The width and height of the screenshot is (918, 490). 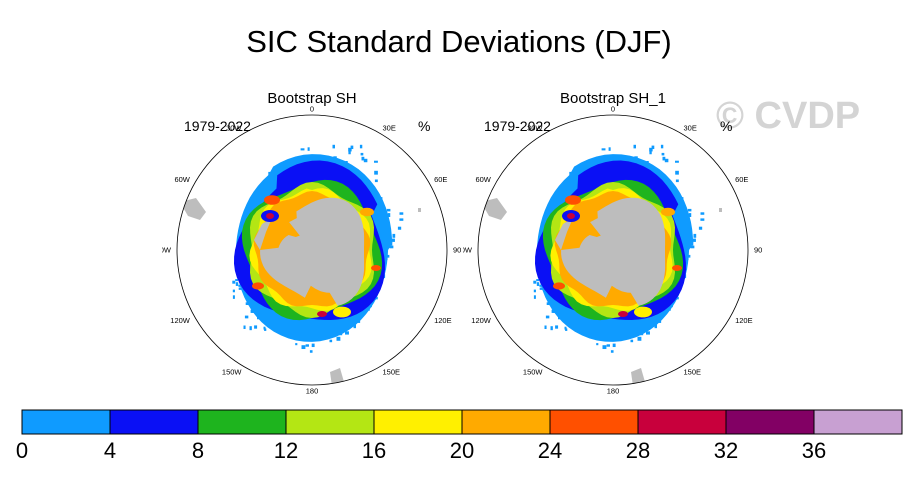 What do you see at coordinates (744, 320) in the screenshot?
I see `longitude-label: 120E` at bounding box center [744, 320].